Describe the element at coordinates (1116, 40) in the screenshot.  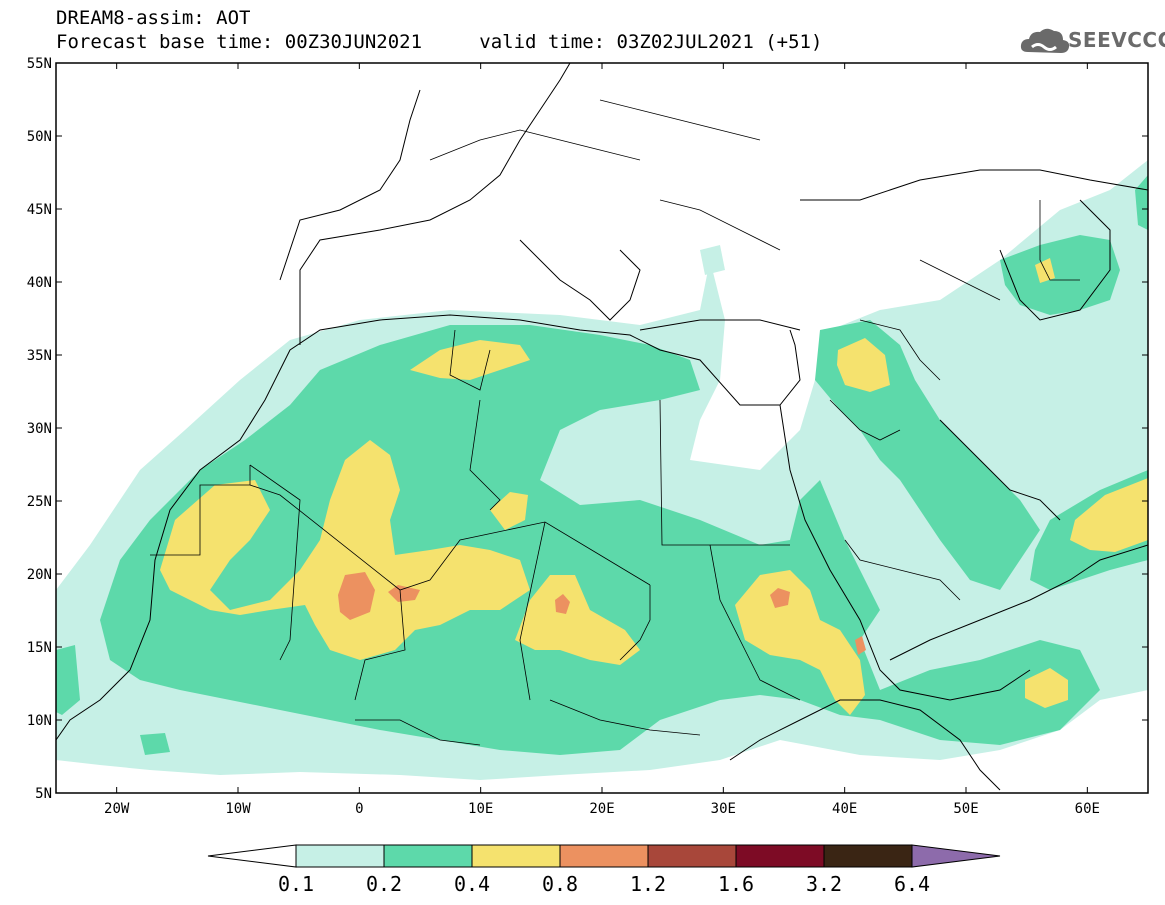
I see `logo-text: SEEVCCC` at that location.